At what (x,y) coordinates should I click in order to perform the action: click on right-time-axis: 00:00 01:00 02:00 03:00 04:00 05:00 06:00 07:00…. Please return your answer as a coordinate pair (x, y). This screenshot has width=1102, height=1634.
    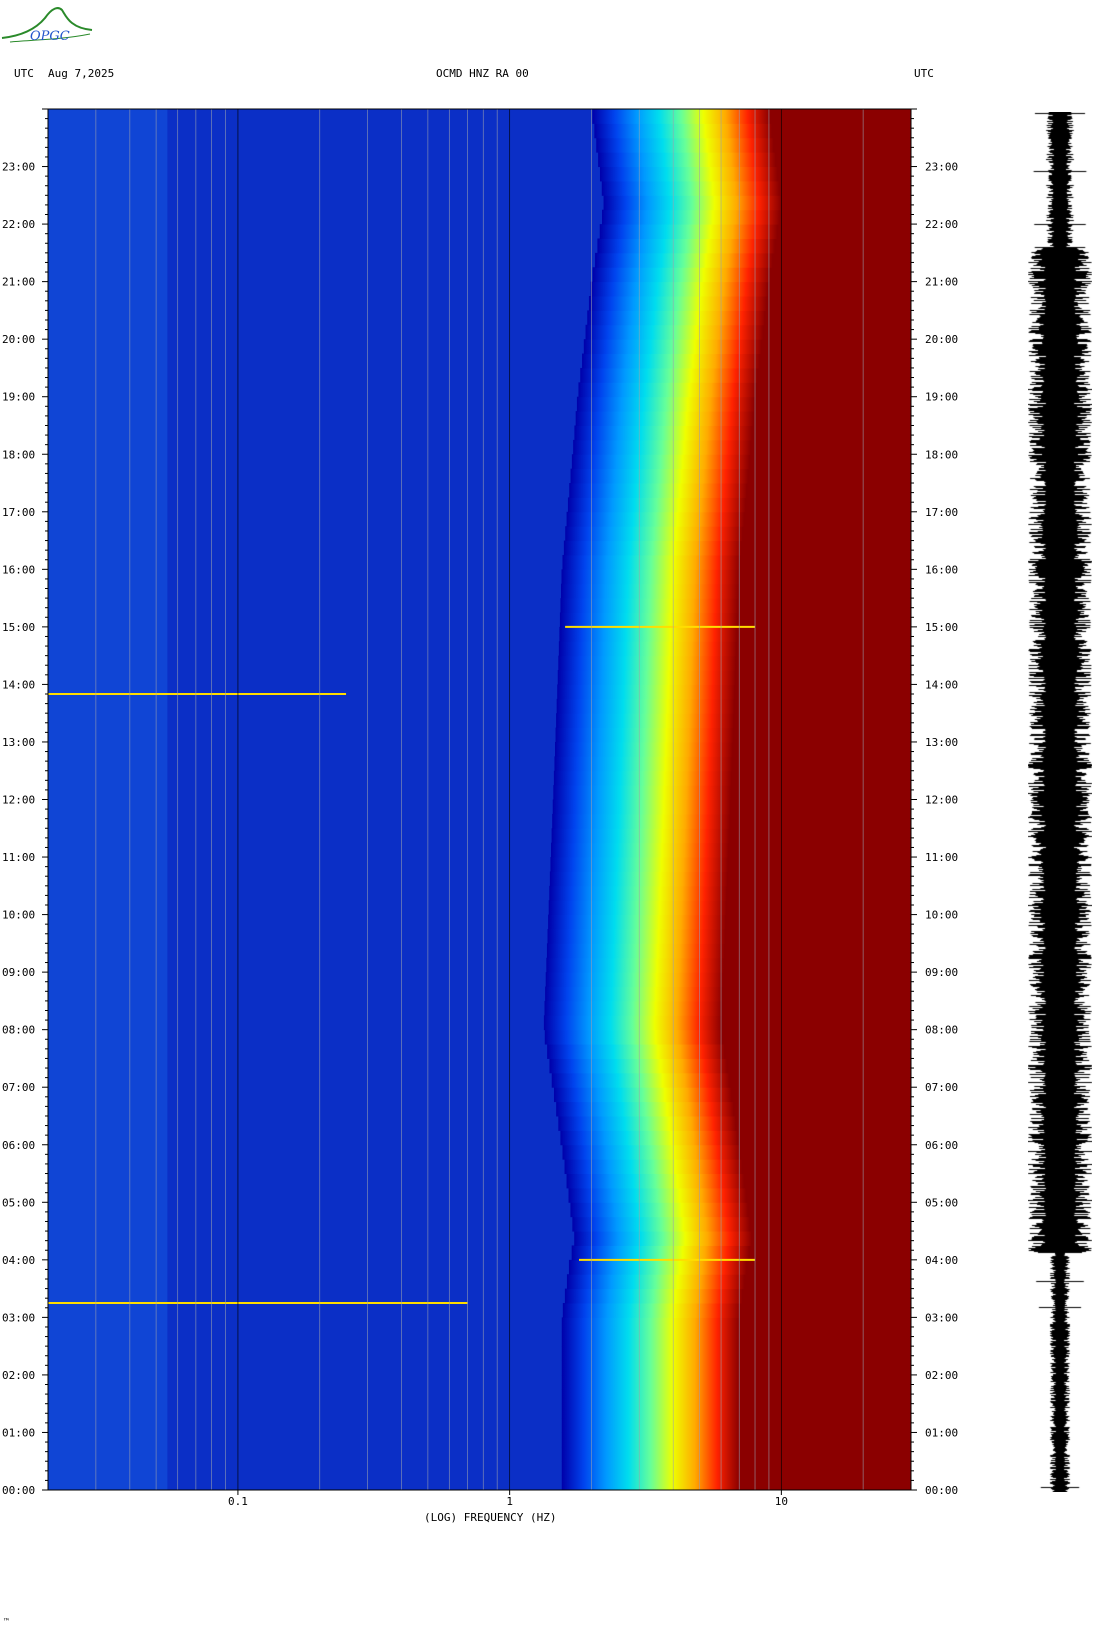
    Looking at the image, I should click on (934, 802).